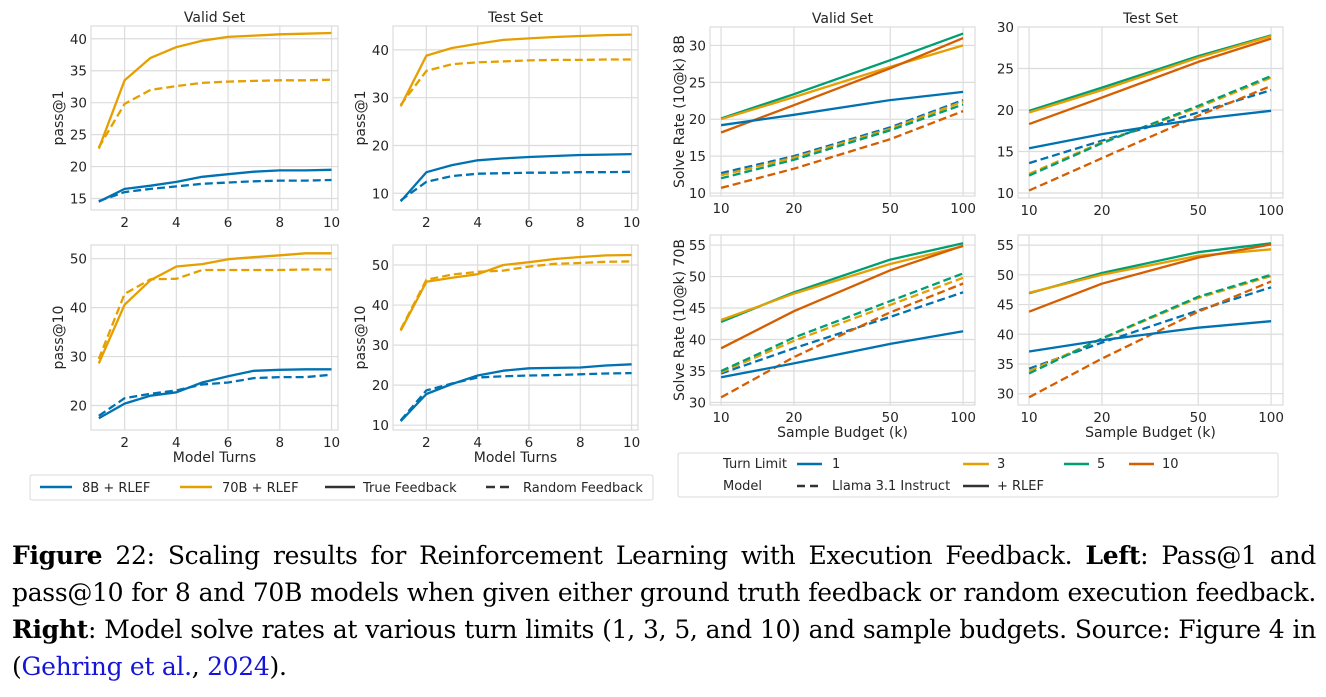 This screenshot has width=1326, height=697. Describe the element at coordinates (238, 666) in the screenshot. I see `citation-year-link: 2024` at that location.